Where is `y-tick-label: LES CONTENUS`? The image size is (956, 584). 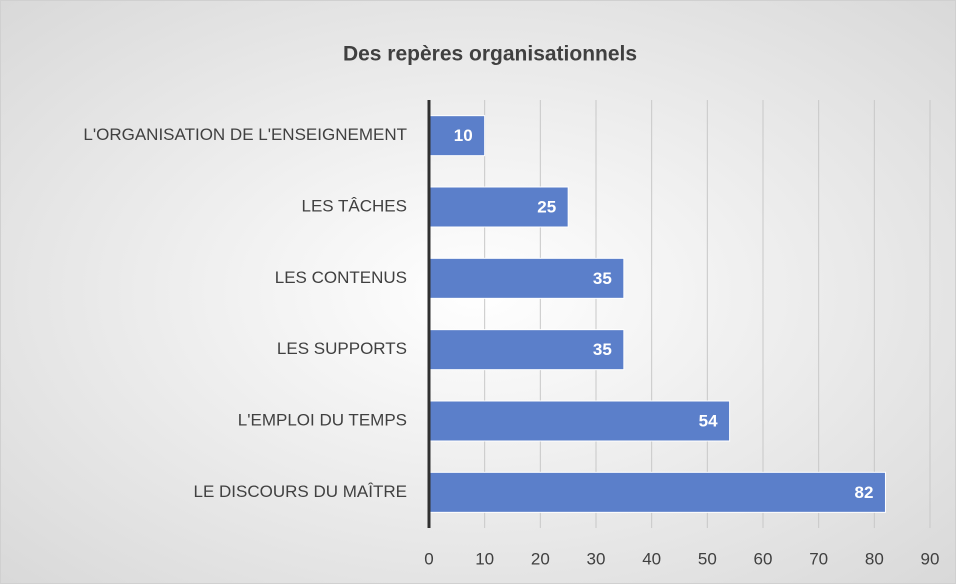 y-tick-label: LES CONTENUS is located at coordinates (341, 277).